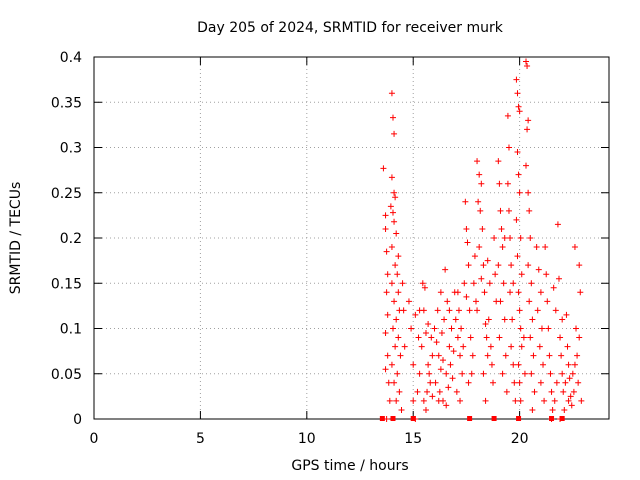 This screenshot has height=480, width=640. I want to click on y-tick-label: 0.25, so click(66, 194).